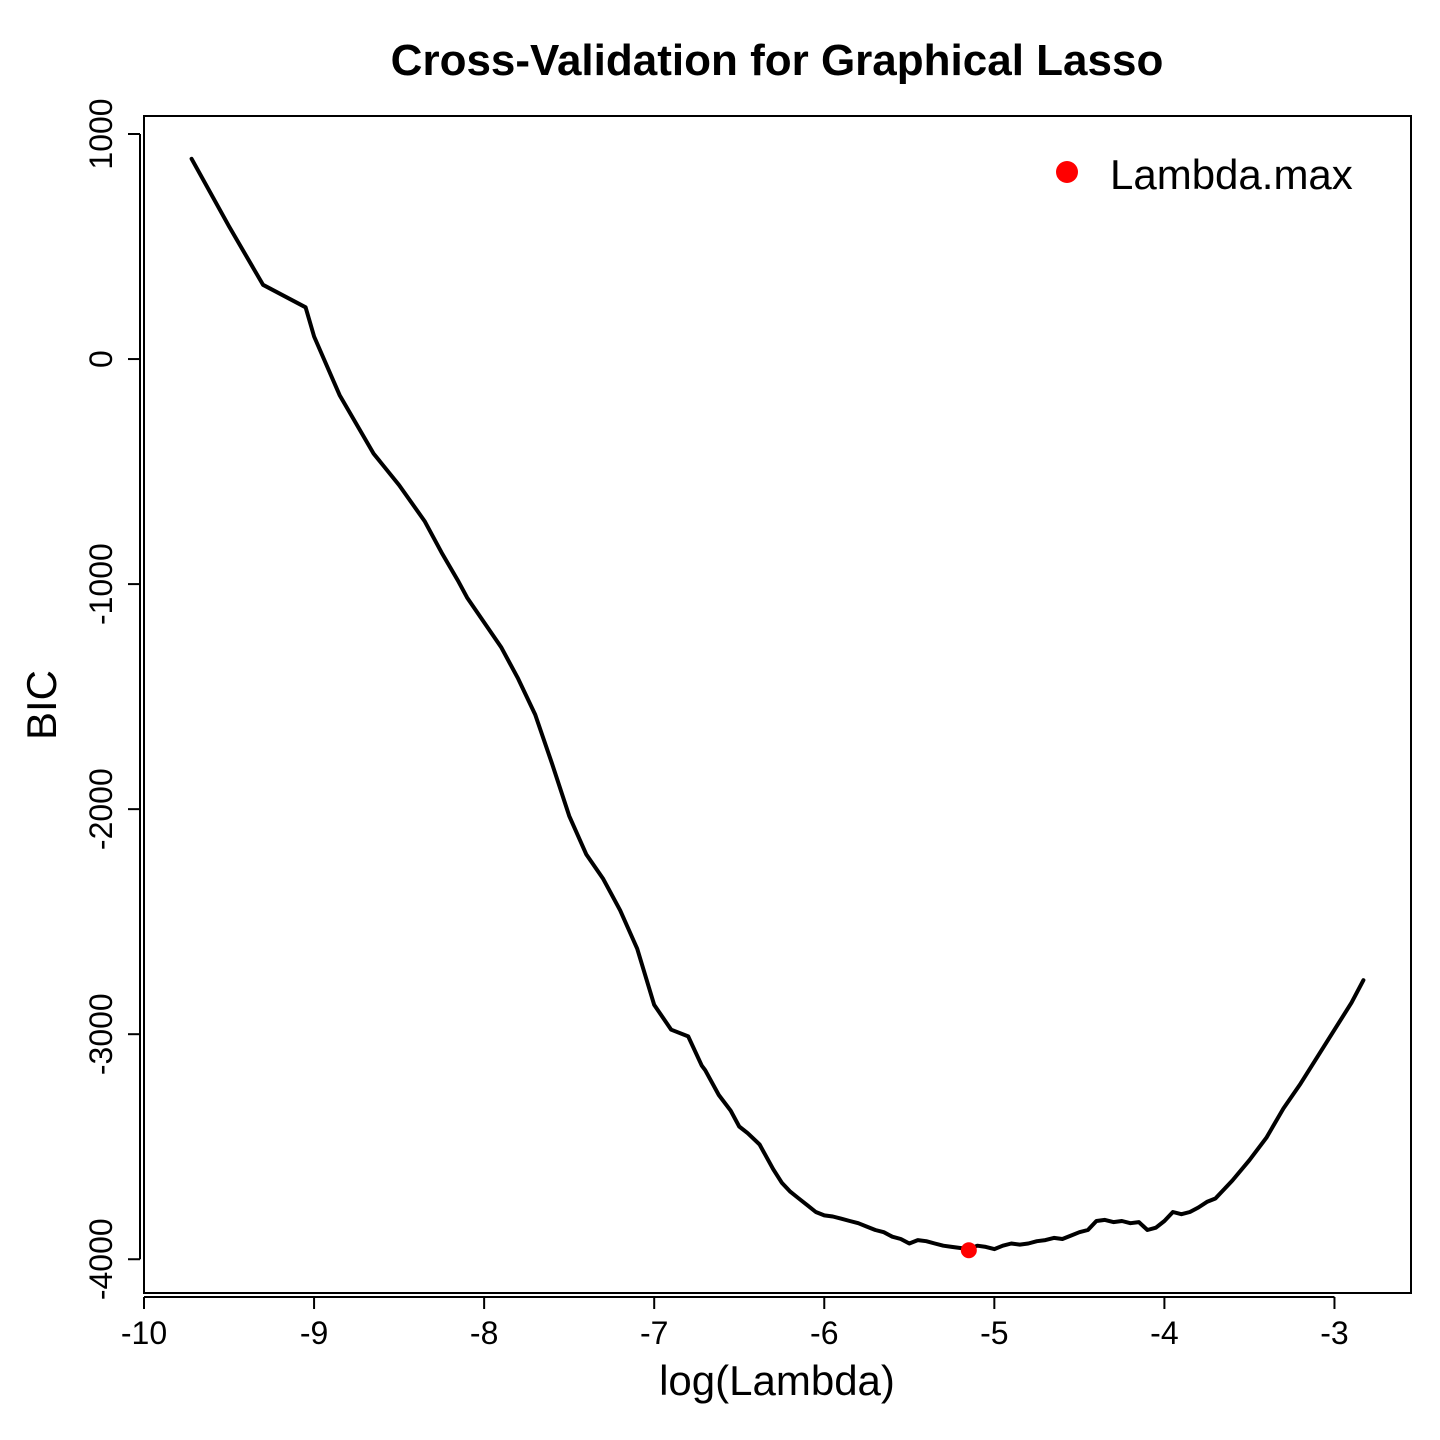 The image size is (1440, 1440). What do you see at coordinates (101, 809) in the screenshot?
I see `y-tick-label: -2000` at bounding box center [101, 809].